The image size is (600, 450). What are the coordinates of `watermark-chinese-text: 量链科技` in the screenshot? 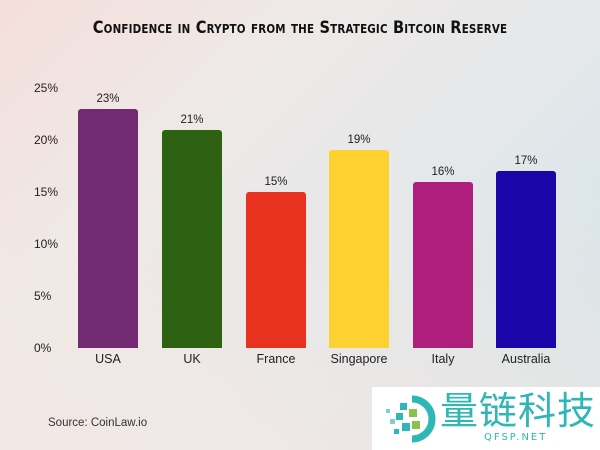 It's located at (518, 411).